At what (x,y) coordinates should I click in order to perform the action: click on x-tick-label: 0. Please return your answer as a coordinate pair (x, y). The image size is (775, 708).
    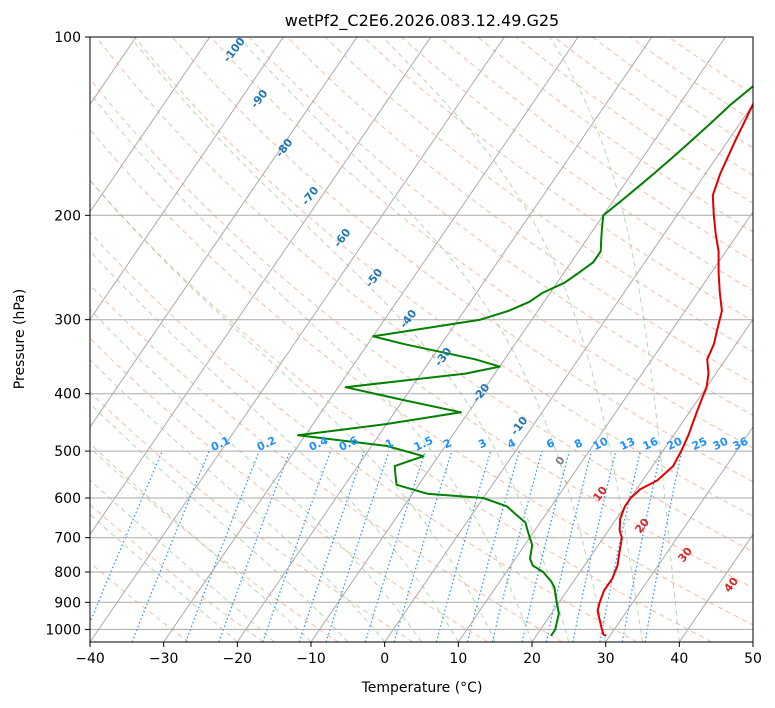
    Looking at the image, I should click on (384, 659).